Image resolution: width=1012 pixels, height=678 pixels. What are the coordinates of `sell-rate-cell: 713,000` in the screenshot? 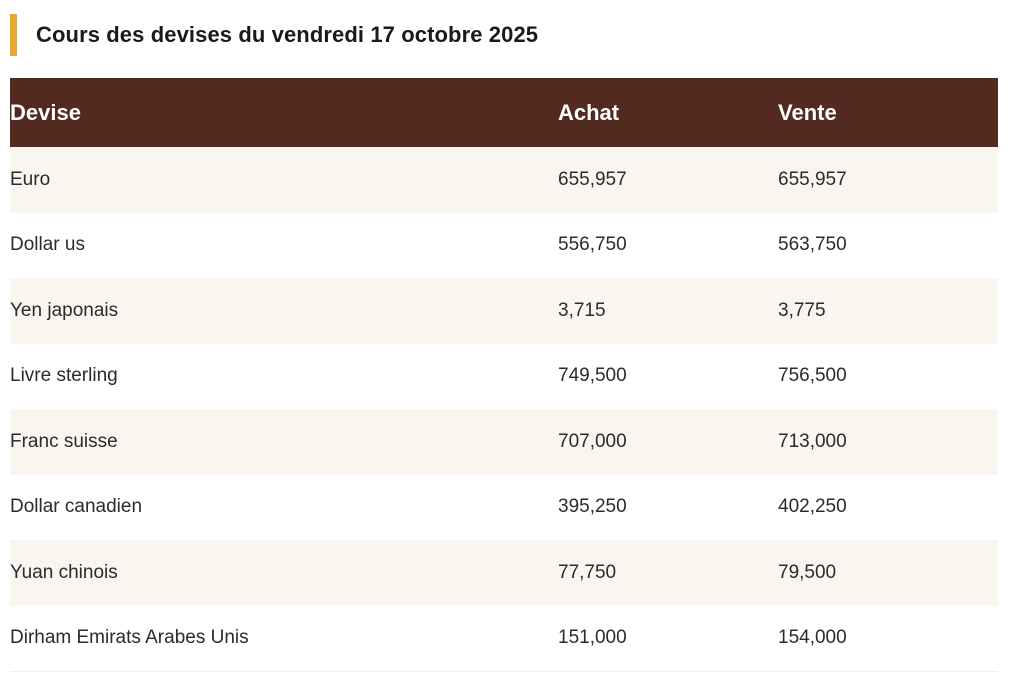 It's located at (812, 441).